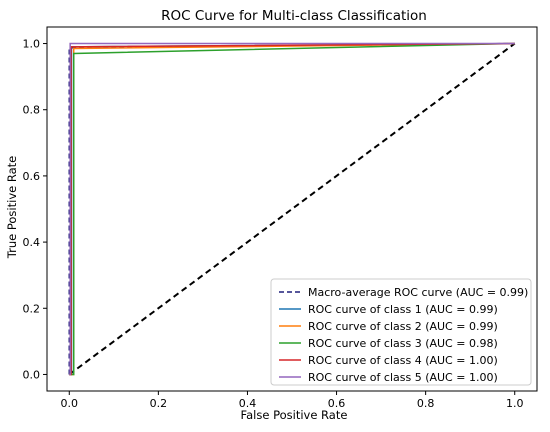  What do you see at coordinates (159, 403) in the screenshot?
I see `x-tick-label: 0.2` at bounding box center [159, 403].